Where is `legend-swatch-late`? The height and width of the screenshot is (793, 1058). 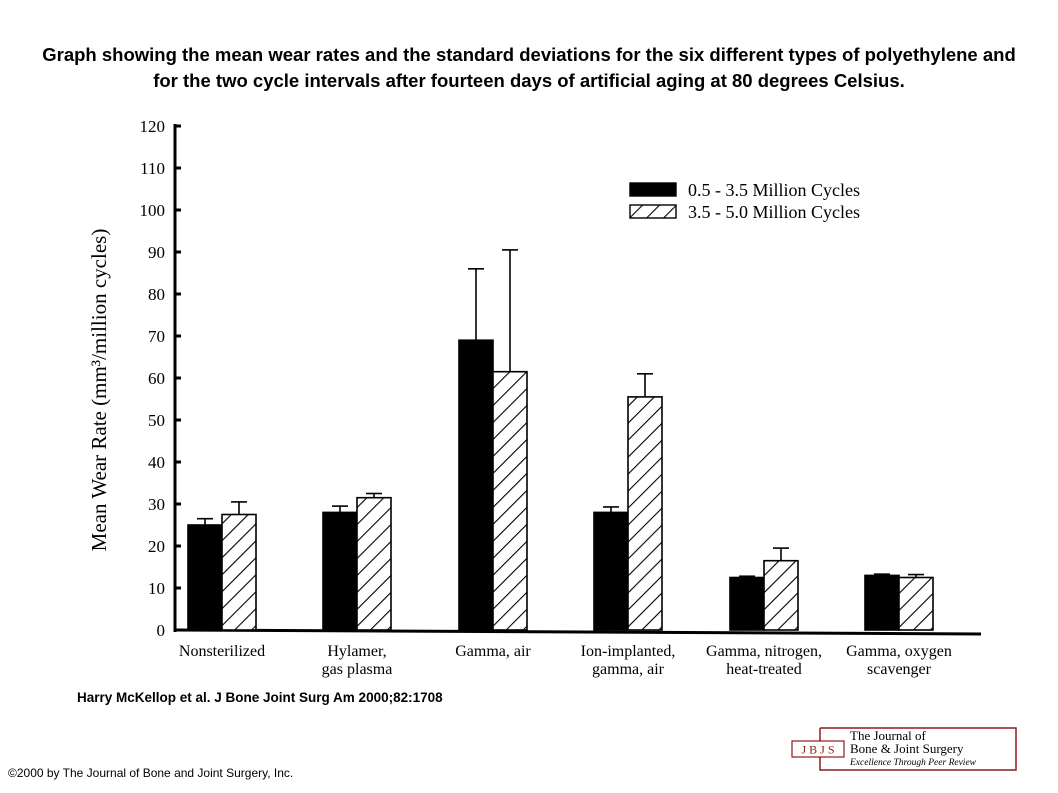 legend-swatch-late is located at coordinates (653, 211).